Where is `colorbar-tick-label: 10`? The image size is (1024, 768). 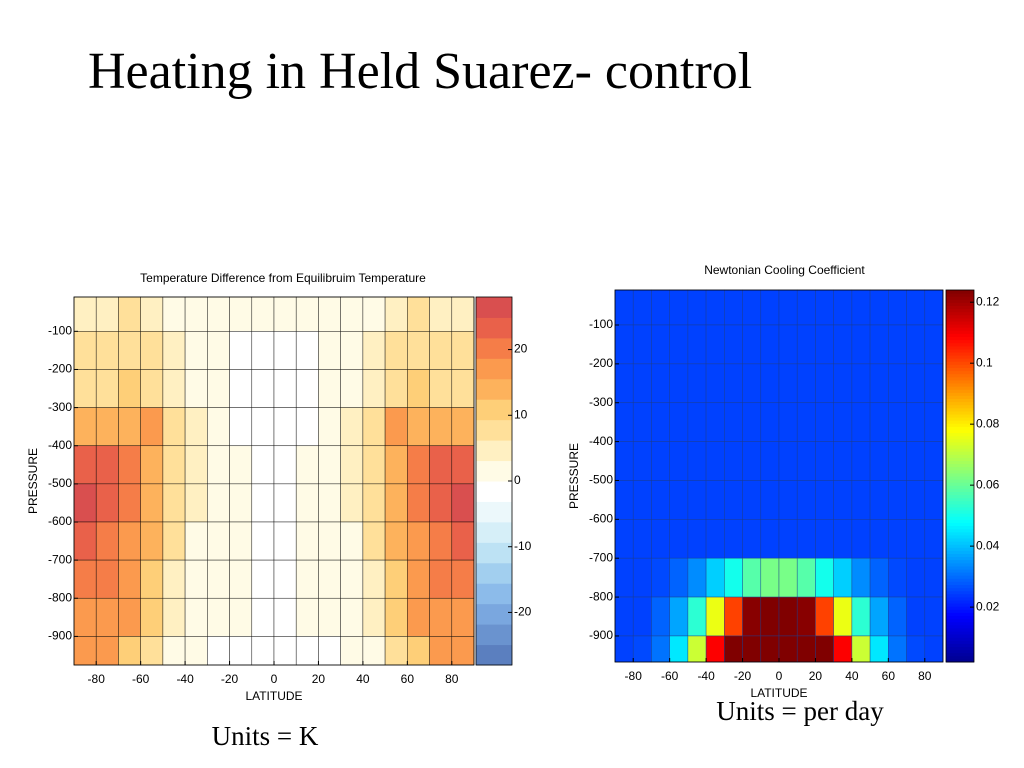
colorbar-tick-label: 10 is located at coordinates (521, 414).